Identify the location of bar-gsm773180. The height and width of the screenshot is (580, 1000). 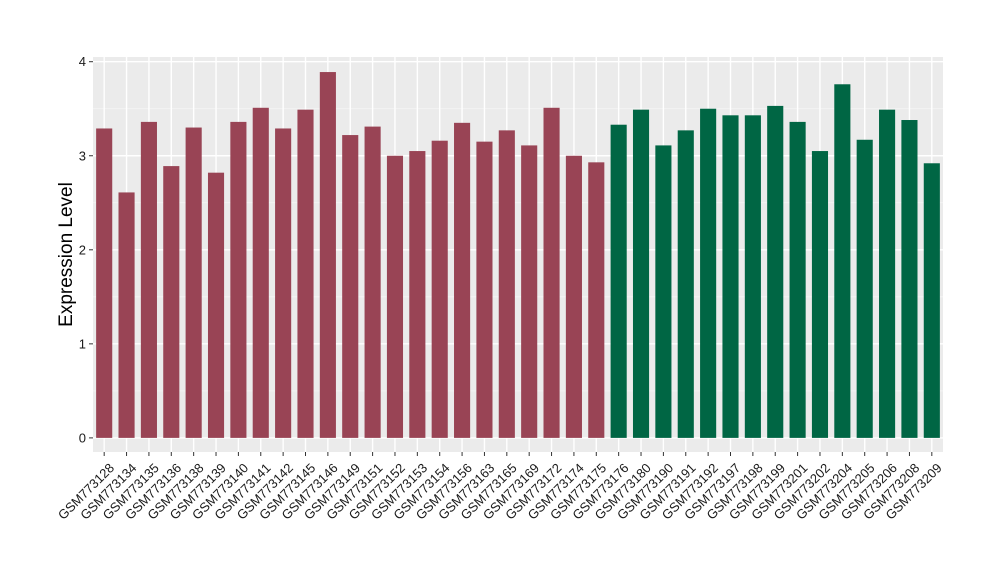
(641, 273).